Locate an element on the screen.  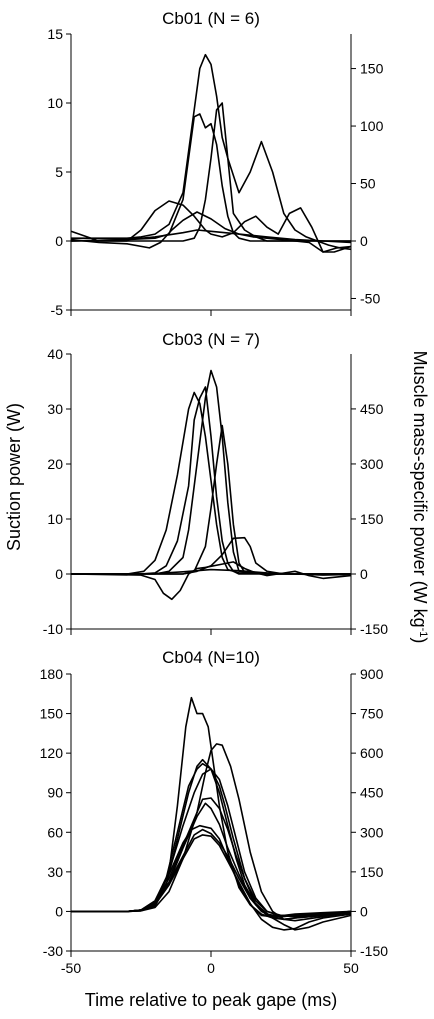
x-tick-label: 0 is located at coordinates (211, 968).